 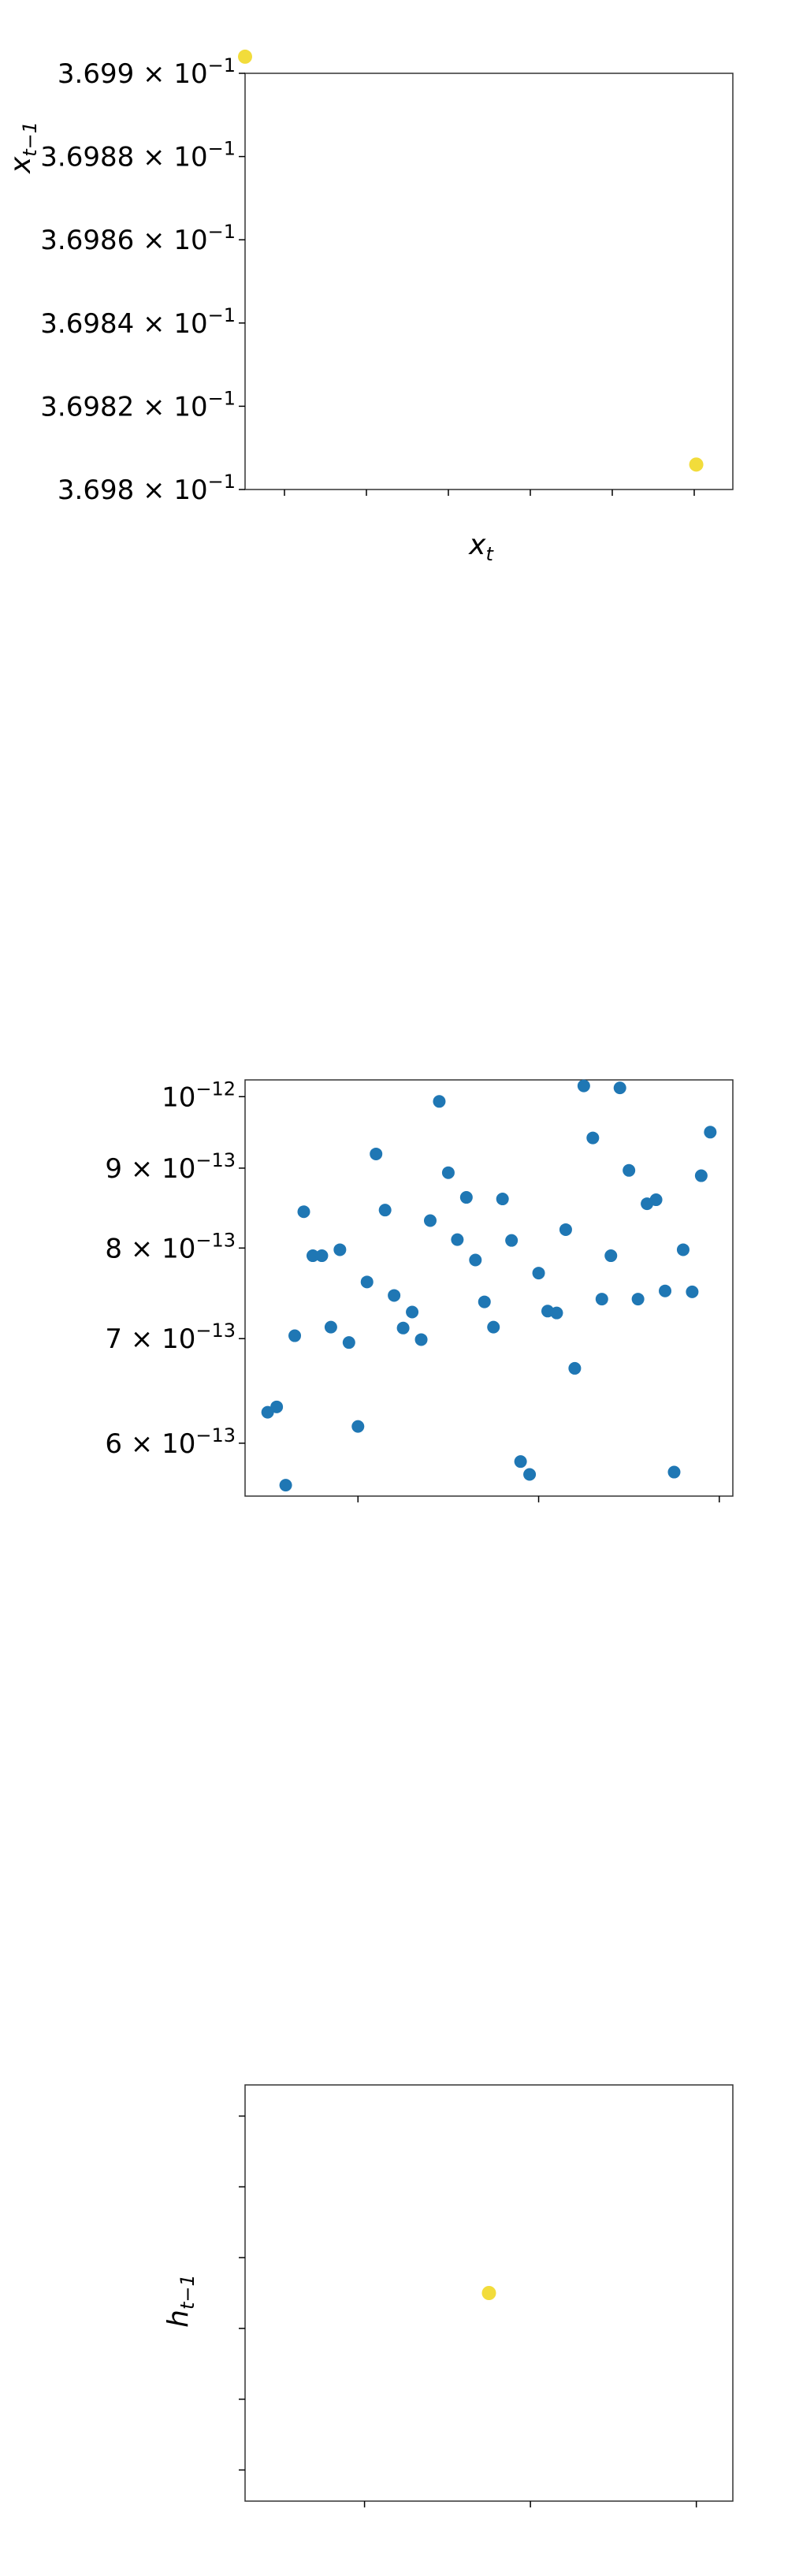 What do you see at coordinates (138, 238) in the screenshot?
I see `y-tick-label: 3.6986 × 10⁻¹` at bounding box center [138, 238].